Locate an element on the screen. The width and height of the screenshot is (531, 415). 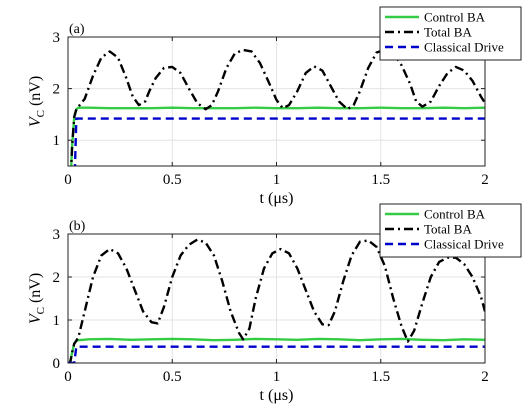
panel-label: (a) is located at coordinates (77, 29).